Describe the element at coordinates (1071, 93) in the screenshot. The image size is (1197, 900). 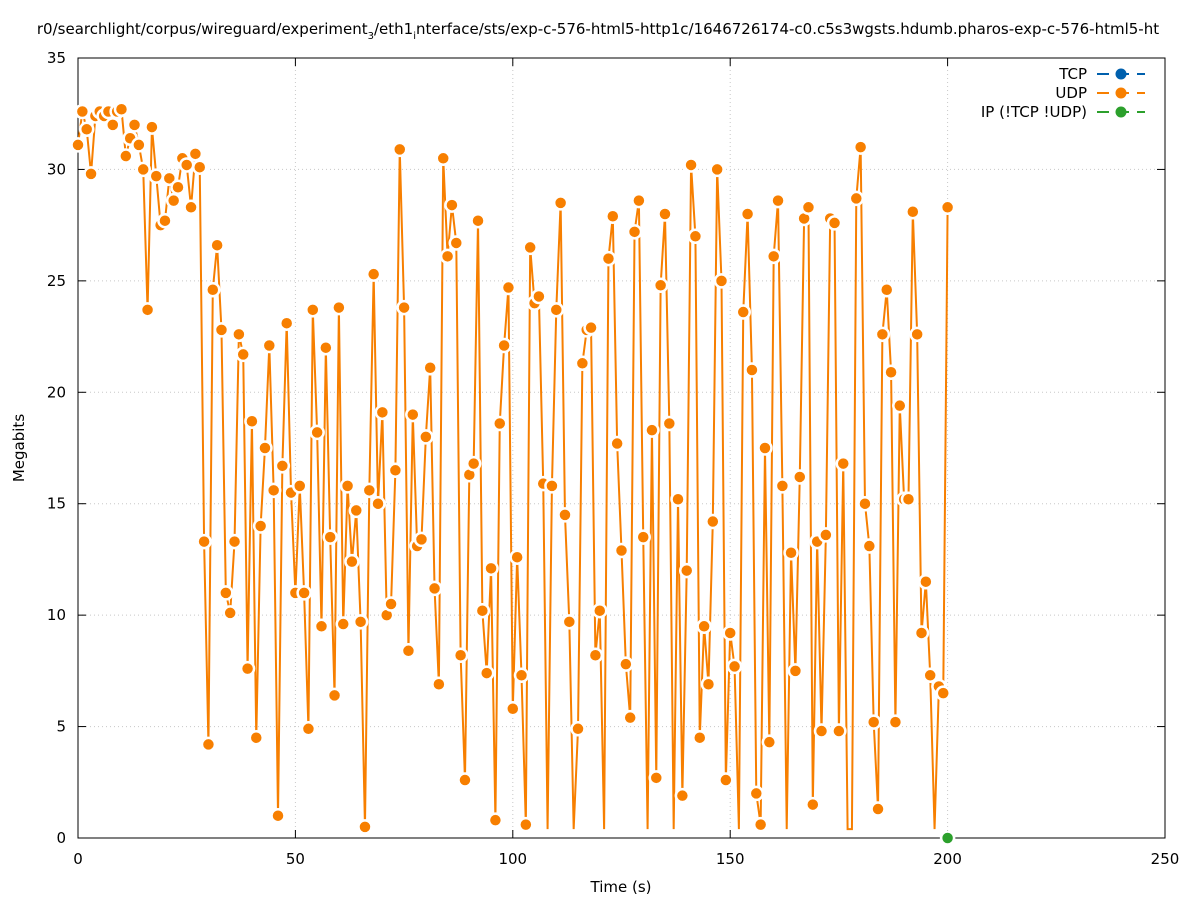
I see `legend-label: UDP` at that location.